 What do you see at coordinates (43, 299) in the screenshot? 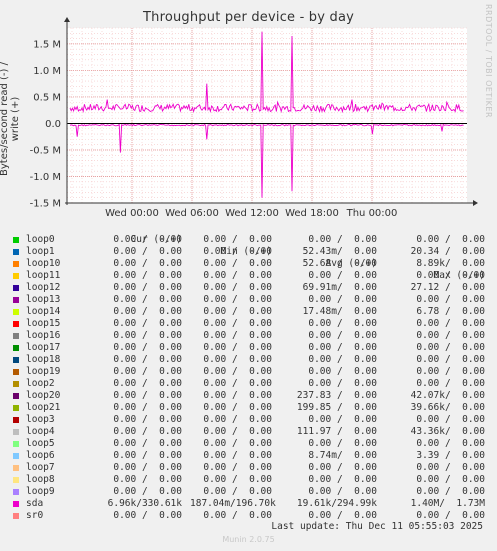
I see `legend-device-name: loop13` at bounding box center [43, 299].